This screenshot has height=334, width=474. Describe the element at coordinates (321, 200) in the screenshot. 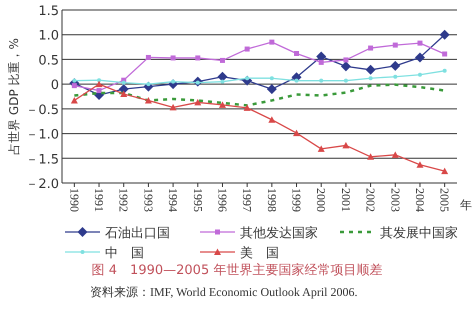

I see `x-tick-label: 2000` at that location.